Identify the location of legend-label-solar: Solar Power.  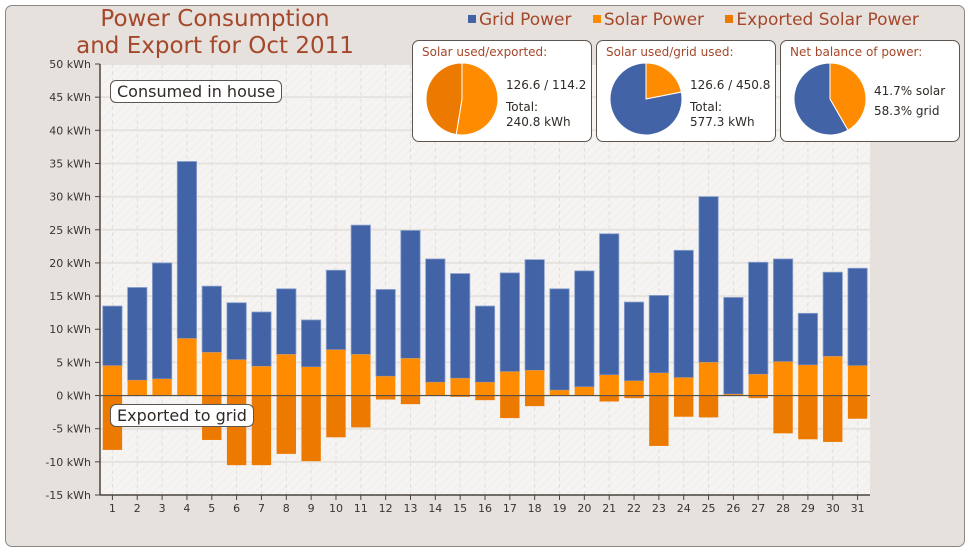
(654, 20).